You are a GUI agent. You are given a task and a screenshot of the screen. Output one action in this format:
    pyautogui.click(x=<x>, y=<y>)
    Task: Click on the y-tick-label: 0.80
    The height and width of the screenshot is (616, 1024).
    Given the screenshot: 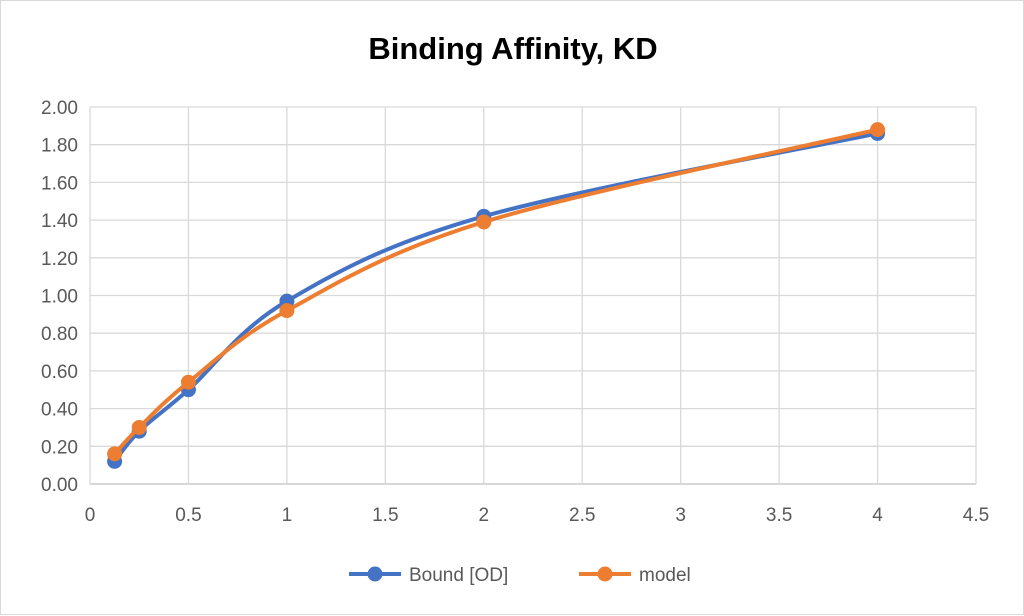 What is the action you would take?
    pyautogui.click(x=59, y=334)
    